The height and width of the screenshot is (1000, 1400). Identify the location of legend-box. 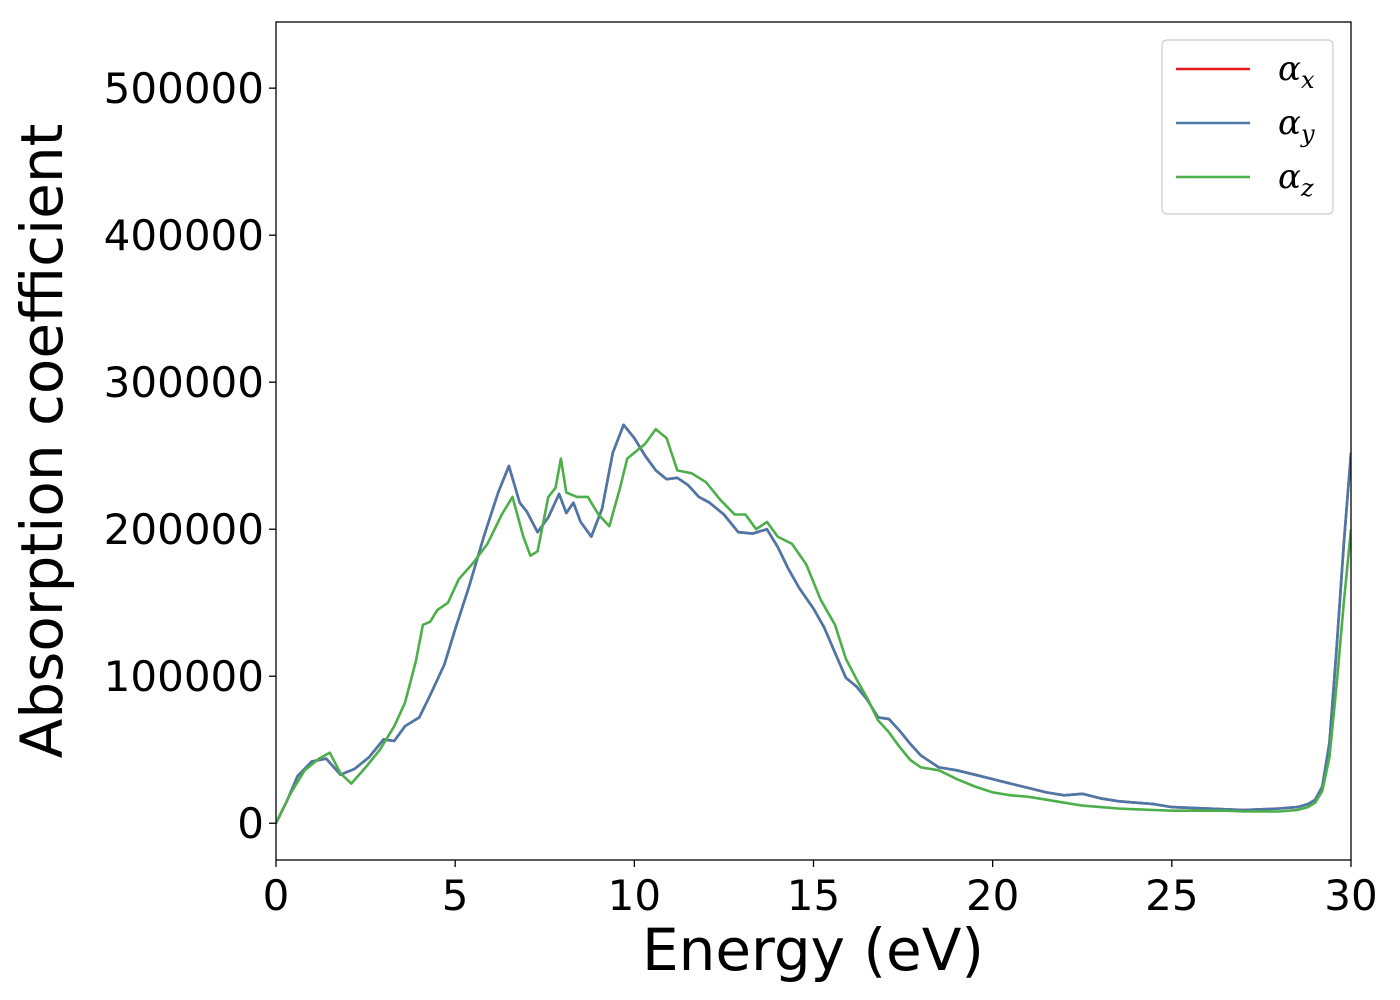
(1247, 127).